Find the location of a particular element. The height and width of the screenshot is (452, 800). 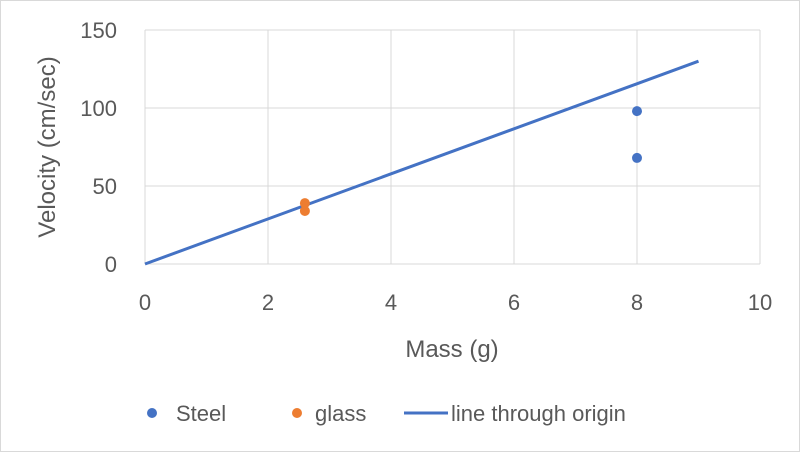

y-axis-label: Velocity (cm/sec) is located at coordinates (47, 146).